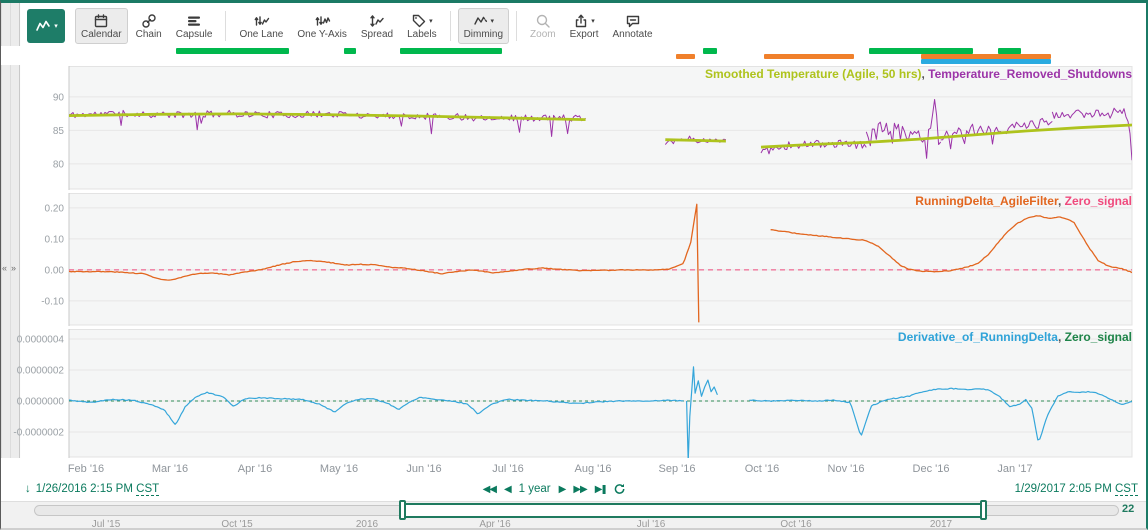 The image size is (1148, 530). I want to click on step-to-end-glyph: ▶, so click(598, 489).